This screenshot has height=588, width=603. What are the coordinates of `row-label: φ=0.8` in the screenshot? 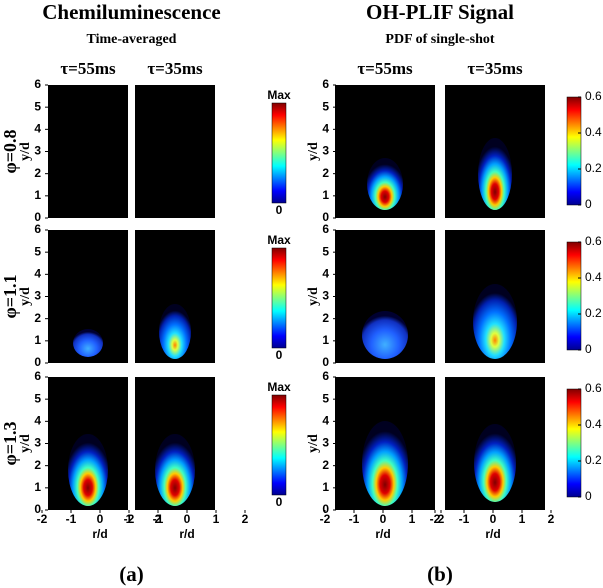 It's located at (10, 152).